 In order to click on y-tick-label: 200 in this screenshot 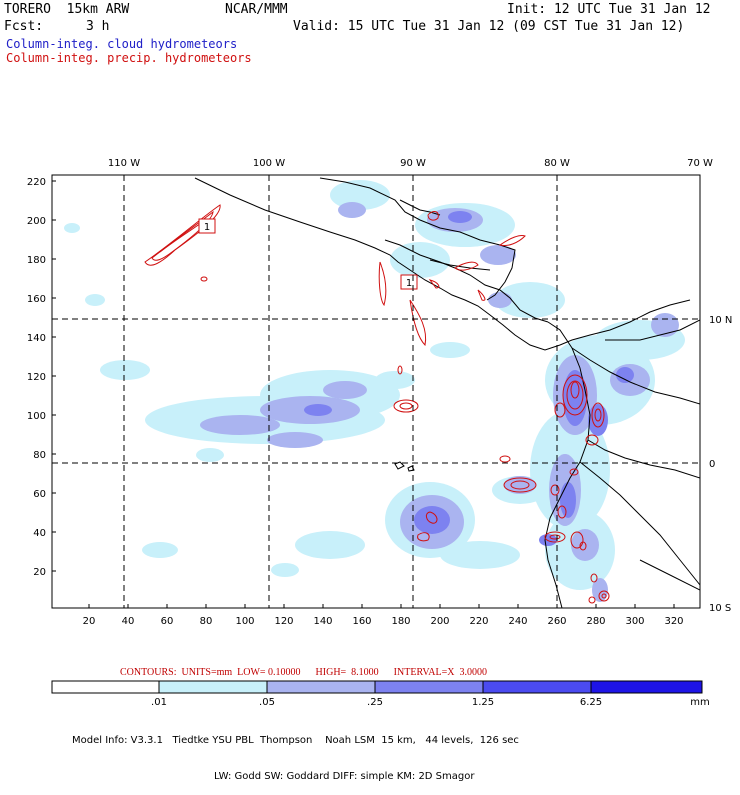, I will do `click(36, 221)`.